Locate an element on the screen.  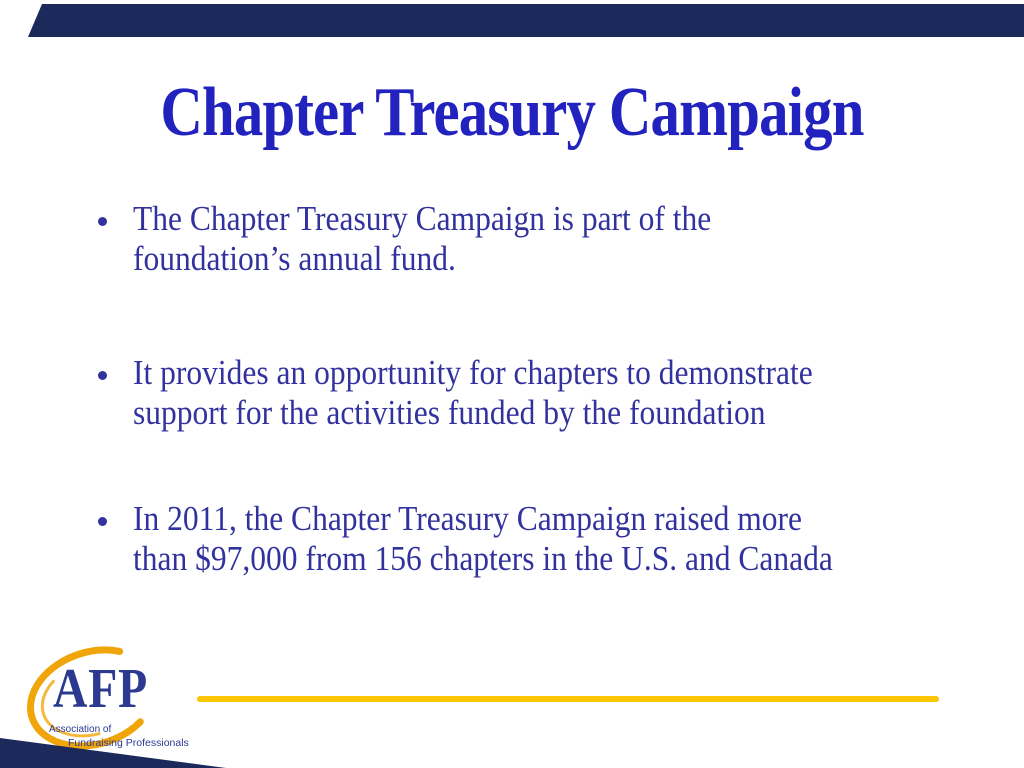
top-banner-decoration is located at coordinates (526, 20).